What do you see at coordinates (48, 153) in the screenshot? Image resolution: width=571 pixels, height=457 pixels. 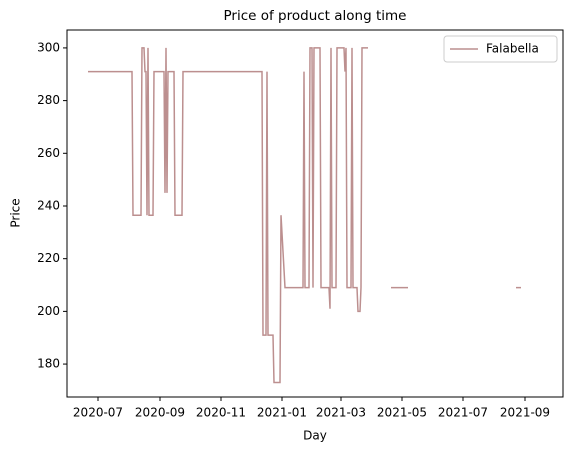 I see `y-tick-label: 260` at bounding box center [48, 153].